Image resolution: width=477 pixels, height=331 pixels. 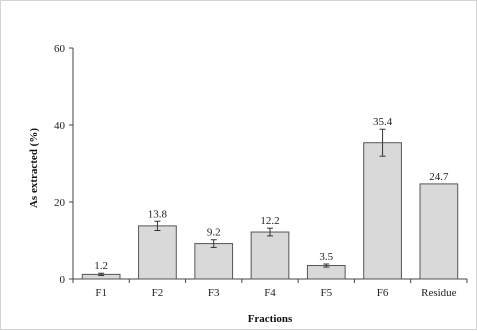 I want to click on data-label: 1.2, so click(x=101, y=266).